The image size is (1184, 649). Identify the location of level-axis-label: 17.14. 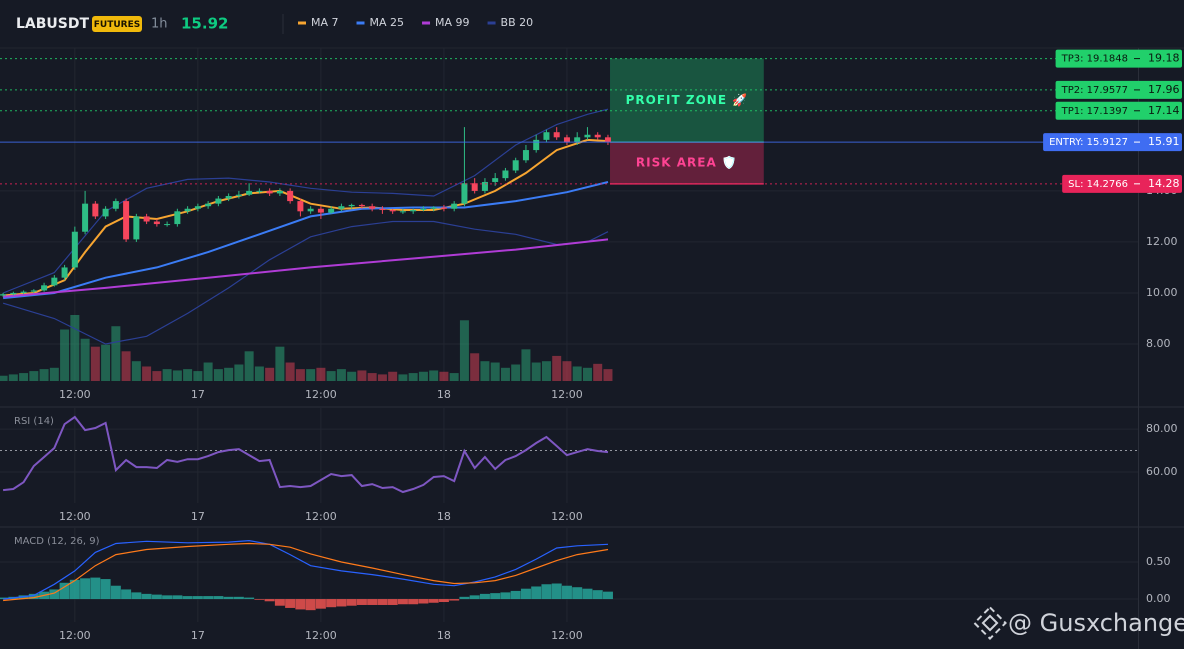
(1164, 110).